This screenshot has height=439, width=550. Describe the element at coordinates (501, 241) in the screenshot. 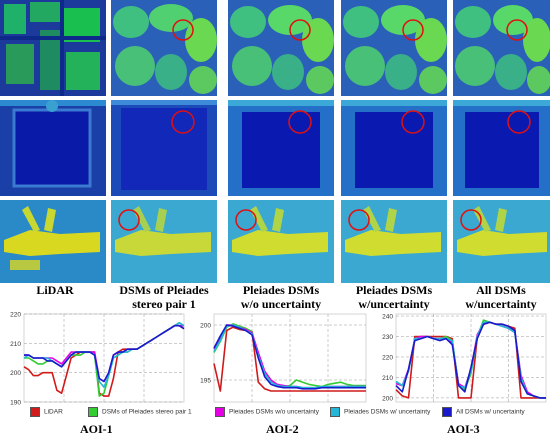

I see `tile-r3-all-dsms` at that location.